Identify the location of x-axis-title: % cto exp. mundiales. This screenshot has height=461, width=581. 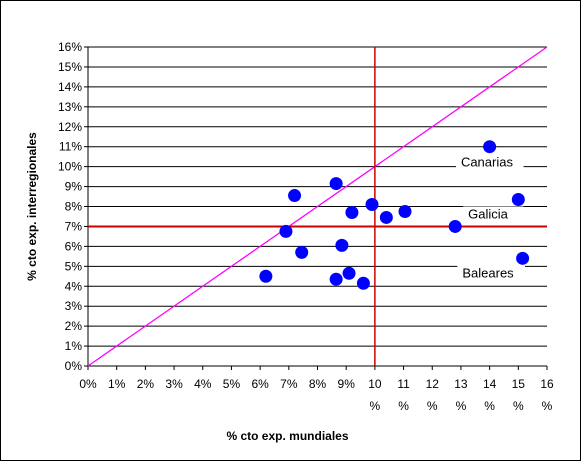
(287, 436).